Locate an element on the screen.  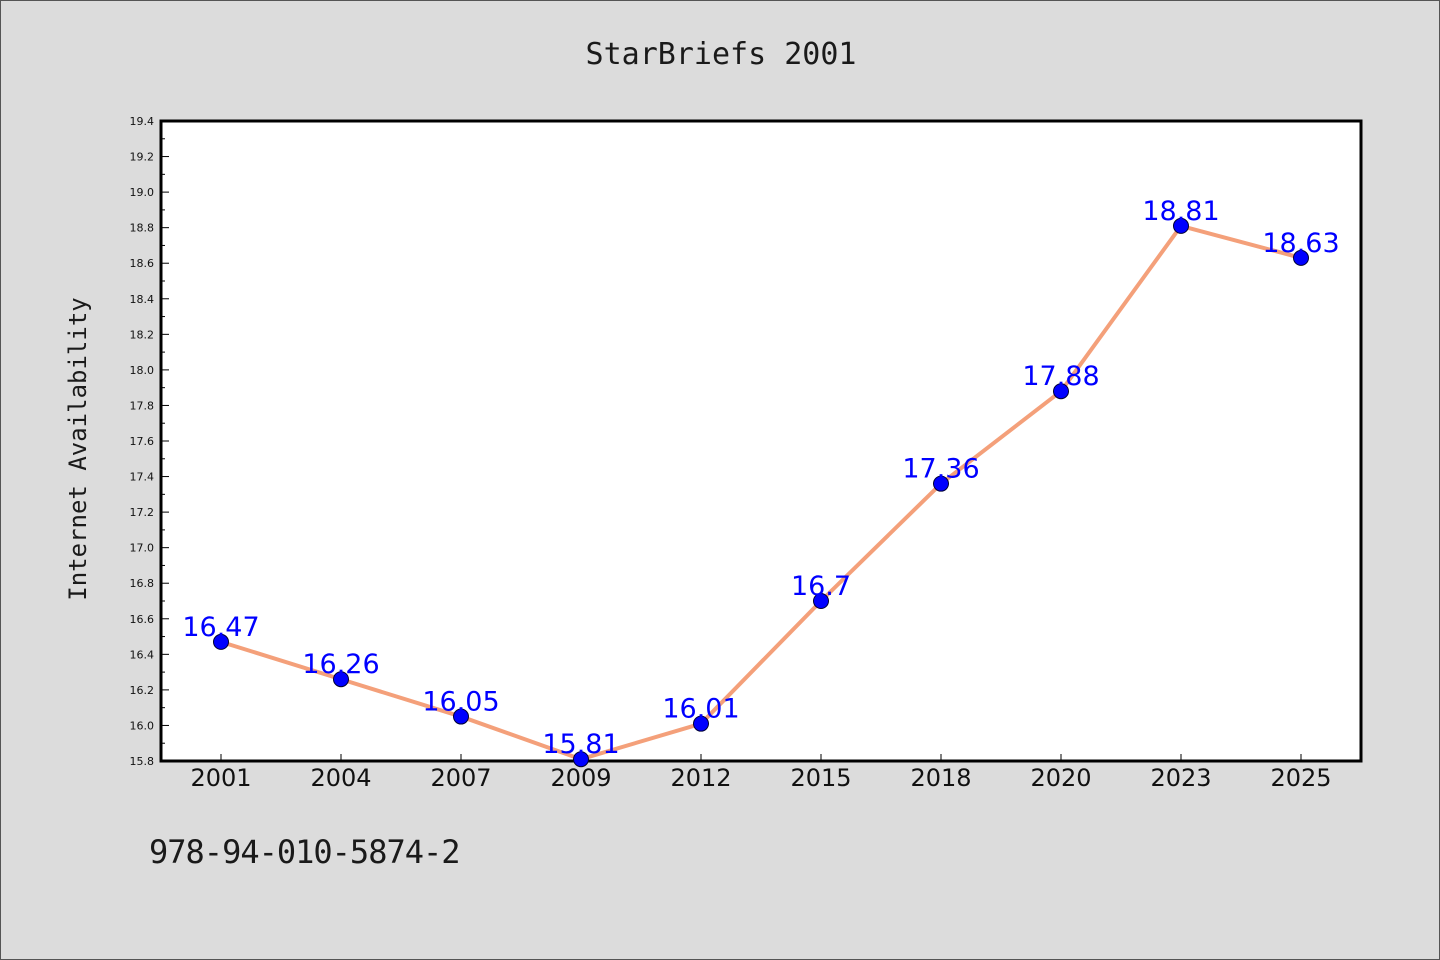
data-label: 15.81 is located at coordinates (580, 744).